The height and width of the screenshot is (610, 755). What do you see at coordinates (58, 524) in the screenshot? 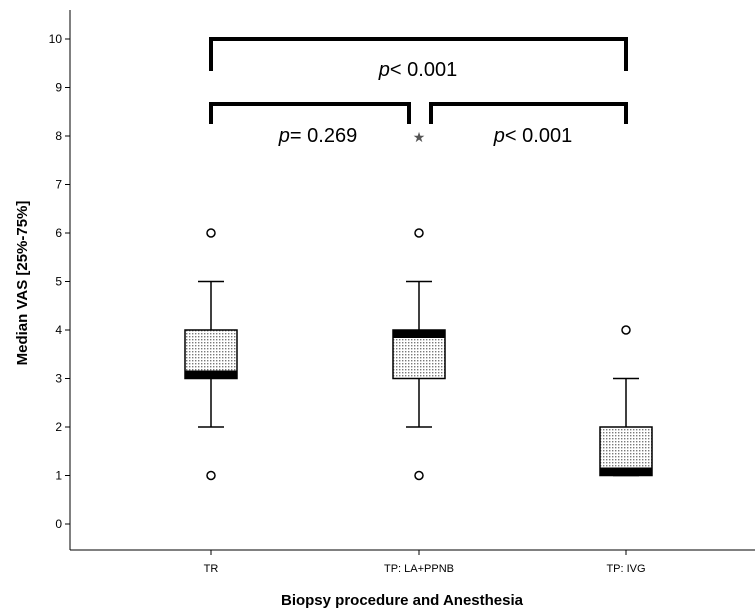
I see `y-tick-label: 0` at bounding box center [58, 524].